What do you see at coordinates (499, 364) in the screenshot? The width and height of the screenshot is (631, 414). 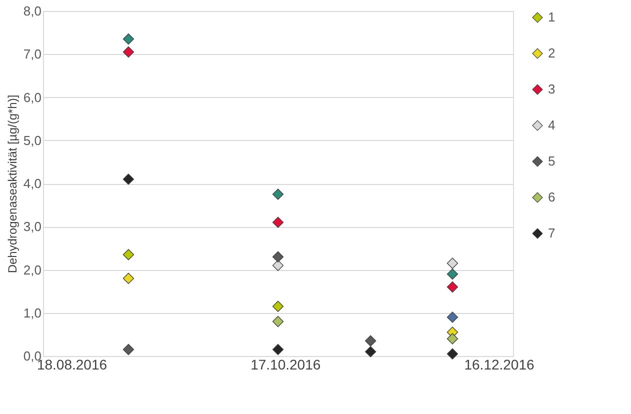 I see `x-tick-label: 16.12.2016` at bounding box center [499, 364].